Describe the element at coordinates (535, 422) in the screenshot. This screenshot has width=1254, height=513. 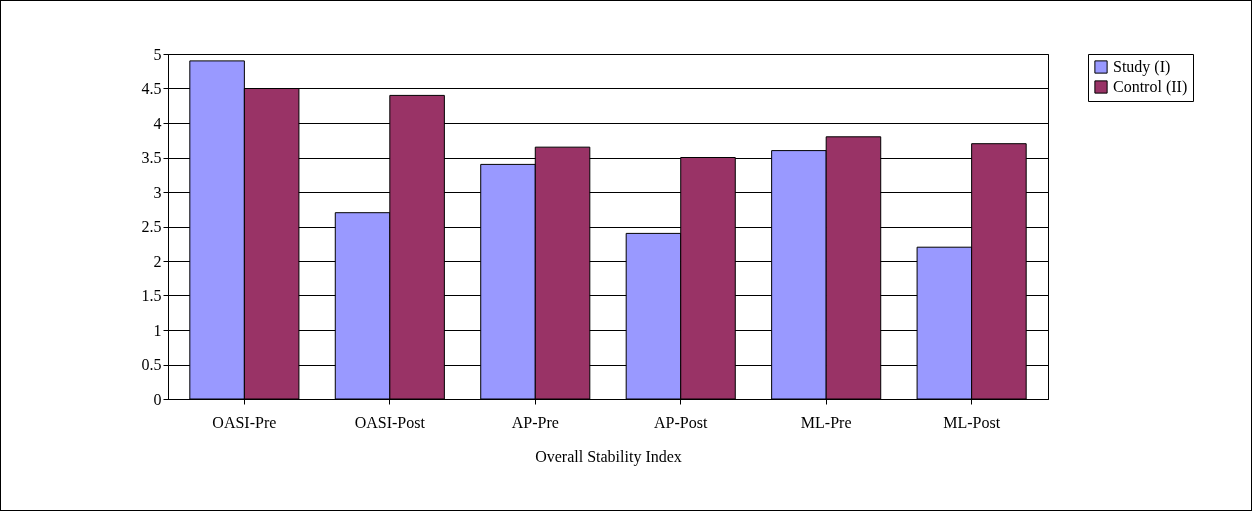
I see `x-tick-label: AP-Pre` at that location.